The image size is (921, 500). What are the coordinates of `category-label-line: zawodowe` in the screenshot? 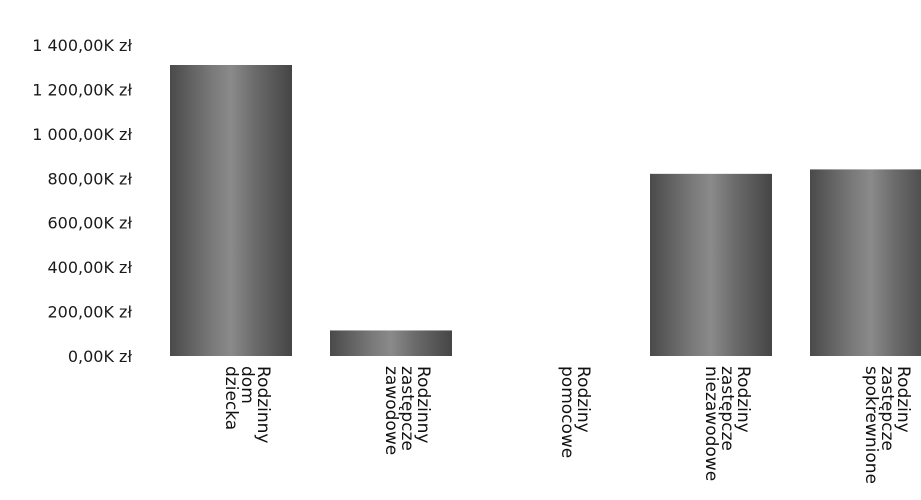 It's located at (391, 410).